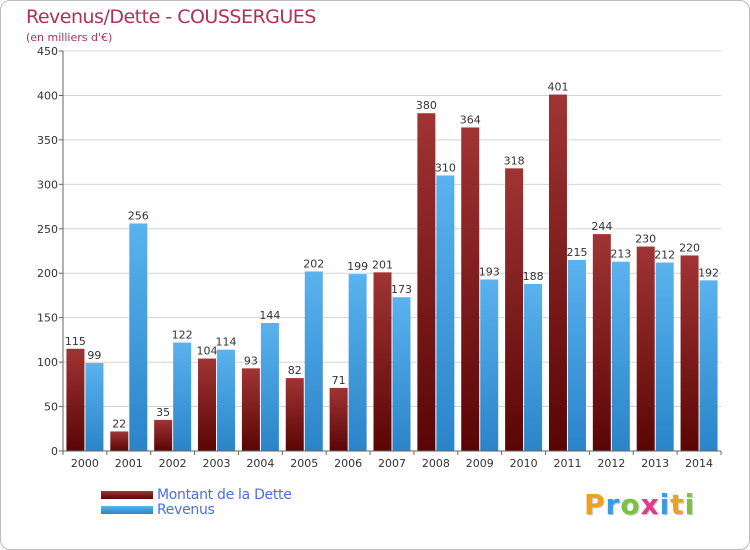 This screenshot has height=550, width=750. I want to click on x-tick-label: 2006, so click(348, 463).